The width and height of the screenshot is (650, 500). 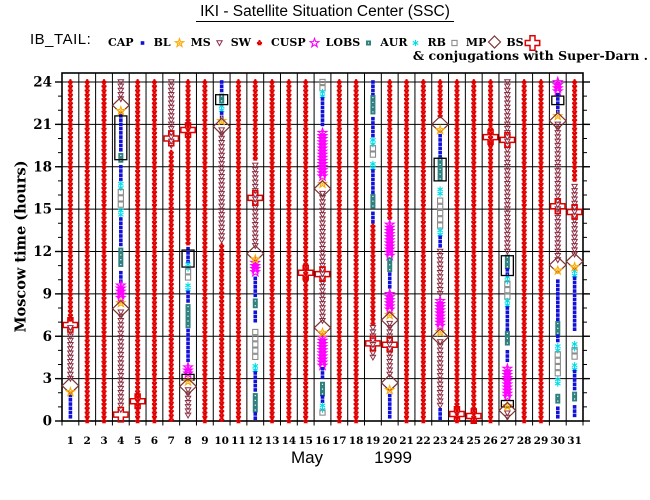 I want to click on legend-item-rb: RB, so click(x=444, y=42).